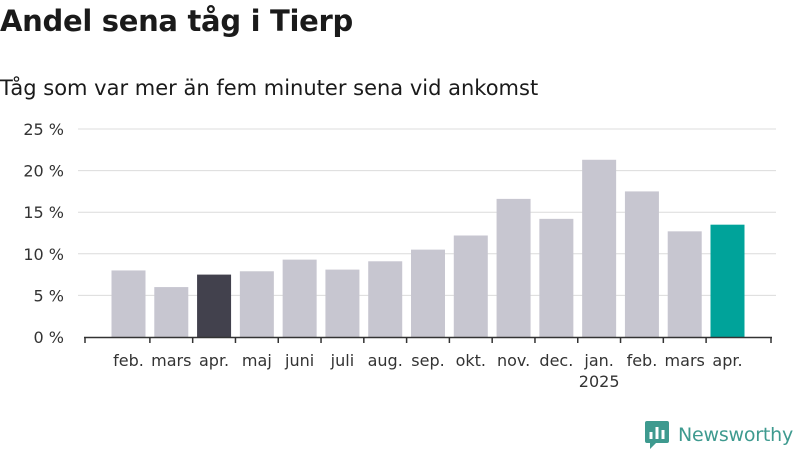 Image resolution: width=800 pixels, height=450 pixels. What do you see at coordinates (299, 360) in the screenshot?
I see `x-tick-label: juni` at bounding box center [299, 360].